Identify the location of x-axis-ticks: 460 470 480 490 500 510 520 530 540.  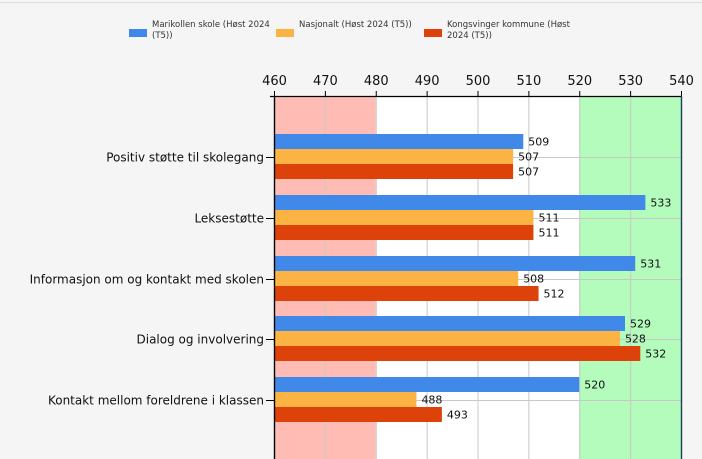
(478, 85).